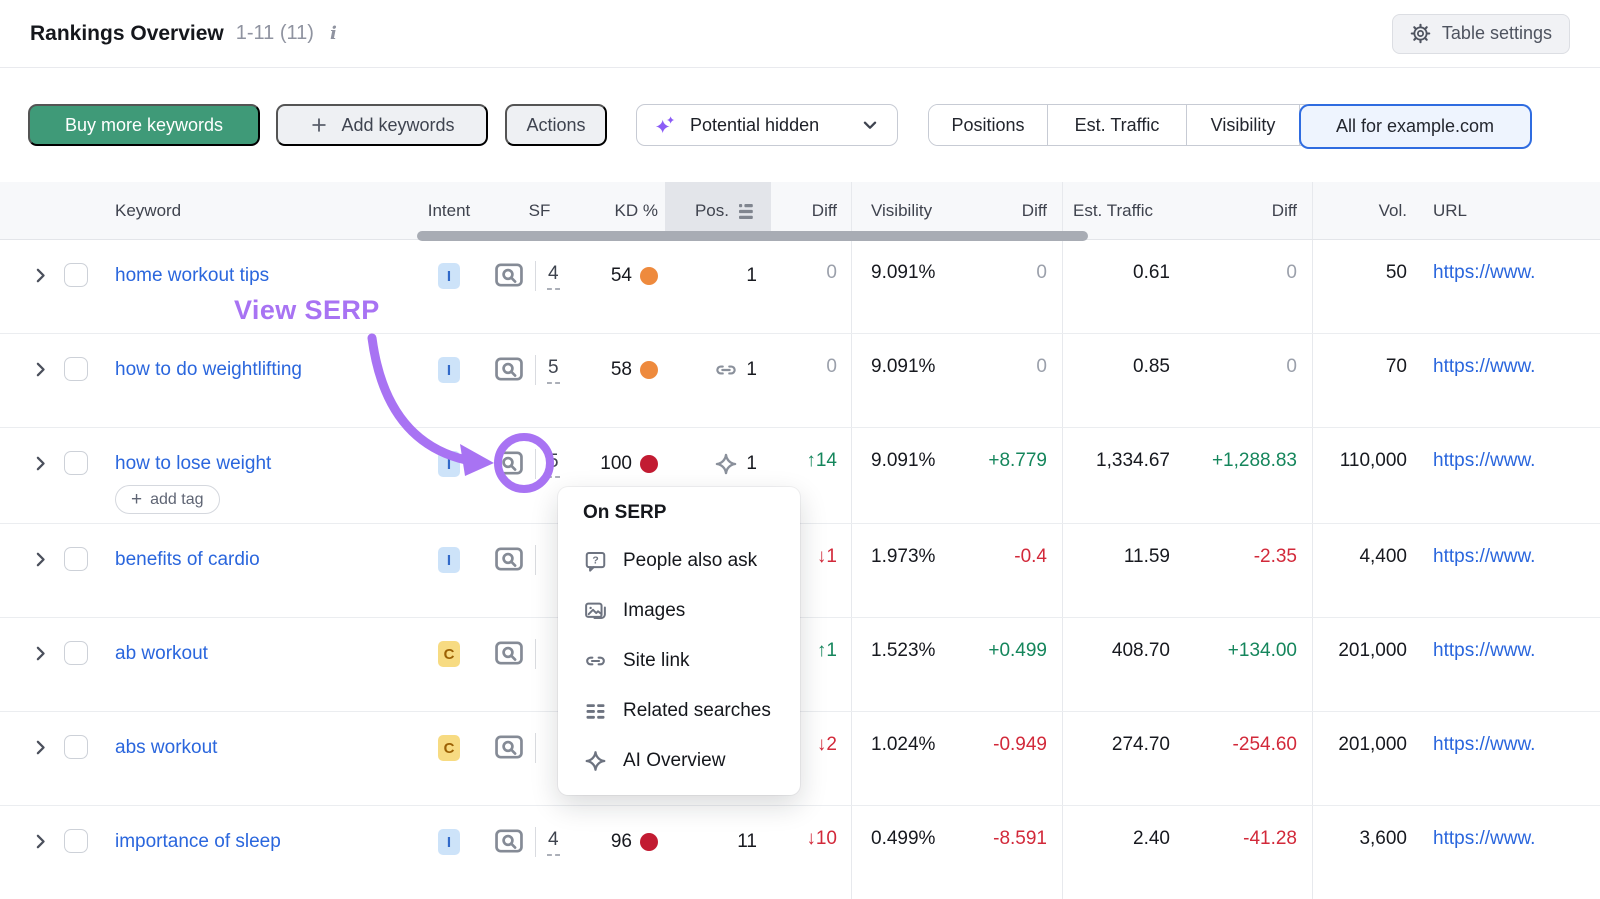 This screenshot has height=899, width=1600. I want to click on segment-visibility: Visibility, so click(1243, 125).